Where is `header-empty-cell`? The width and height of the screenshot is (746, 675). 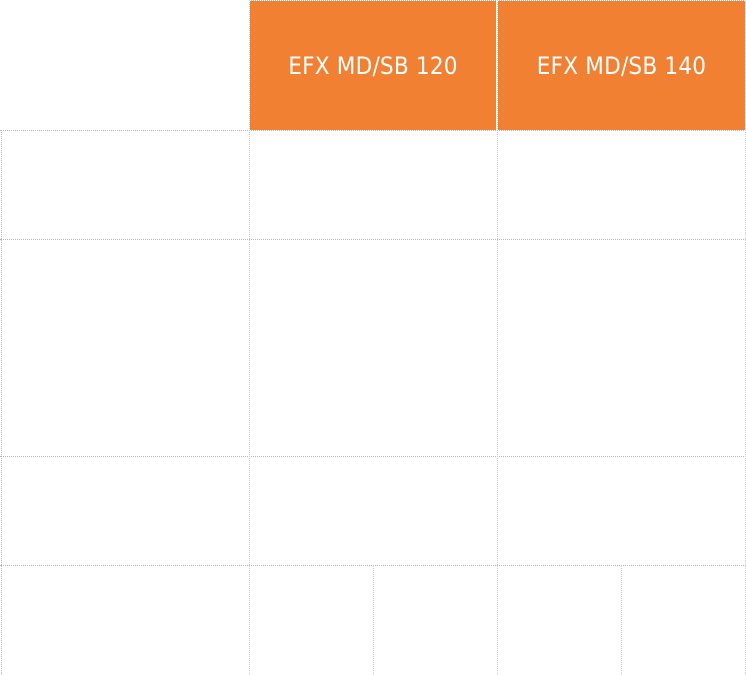 header-empty-cell is located at coordinates (124, 65).